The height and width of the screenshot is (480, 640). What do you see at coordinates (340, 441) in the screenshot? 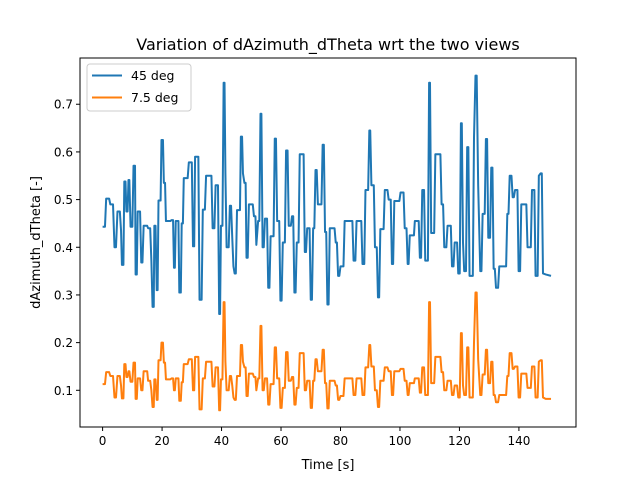
I see `x-tick-label: 80` at bounding box center [340, 441].